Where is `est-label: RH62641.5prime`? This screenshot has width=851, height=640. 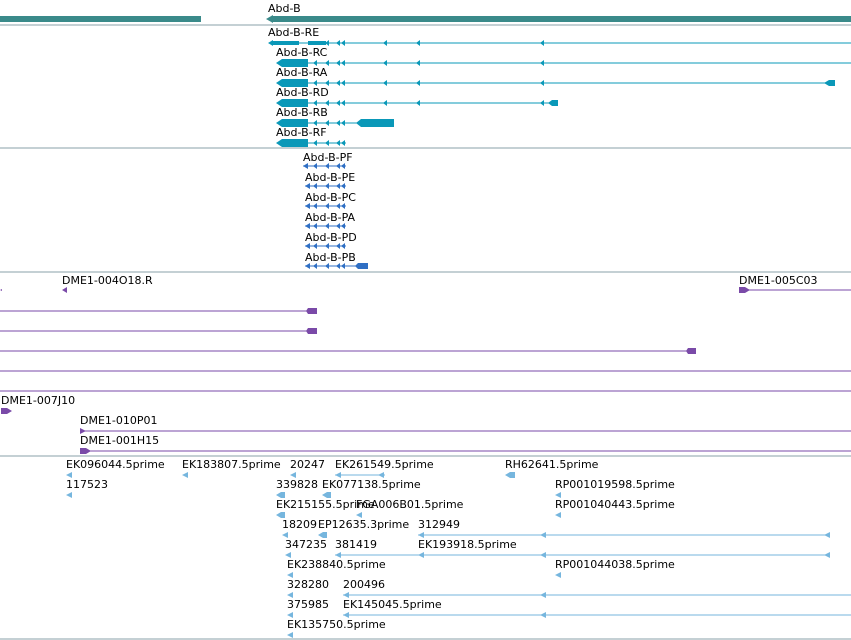 est-label: RH62641.5prime is located at coordinates (552, 464).